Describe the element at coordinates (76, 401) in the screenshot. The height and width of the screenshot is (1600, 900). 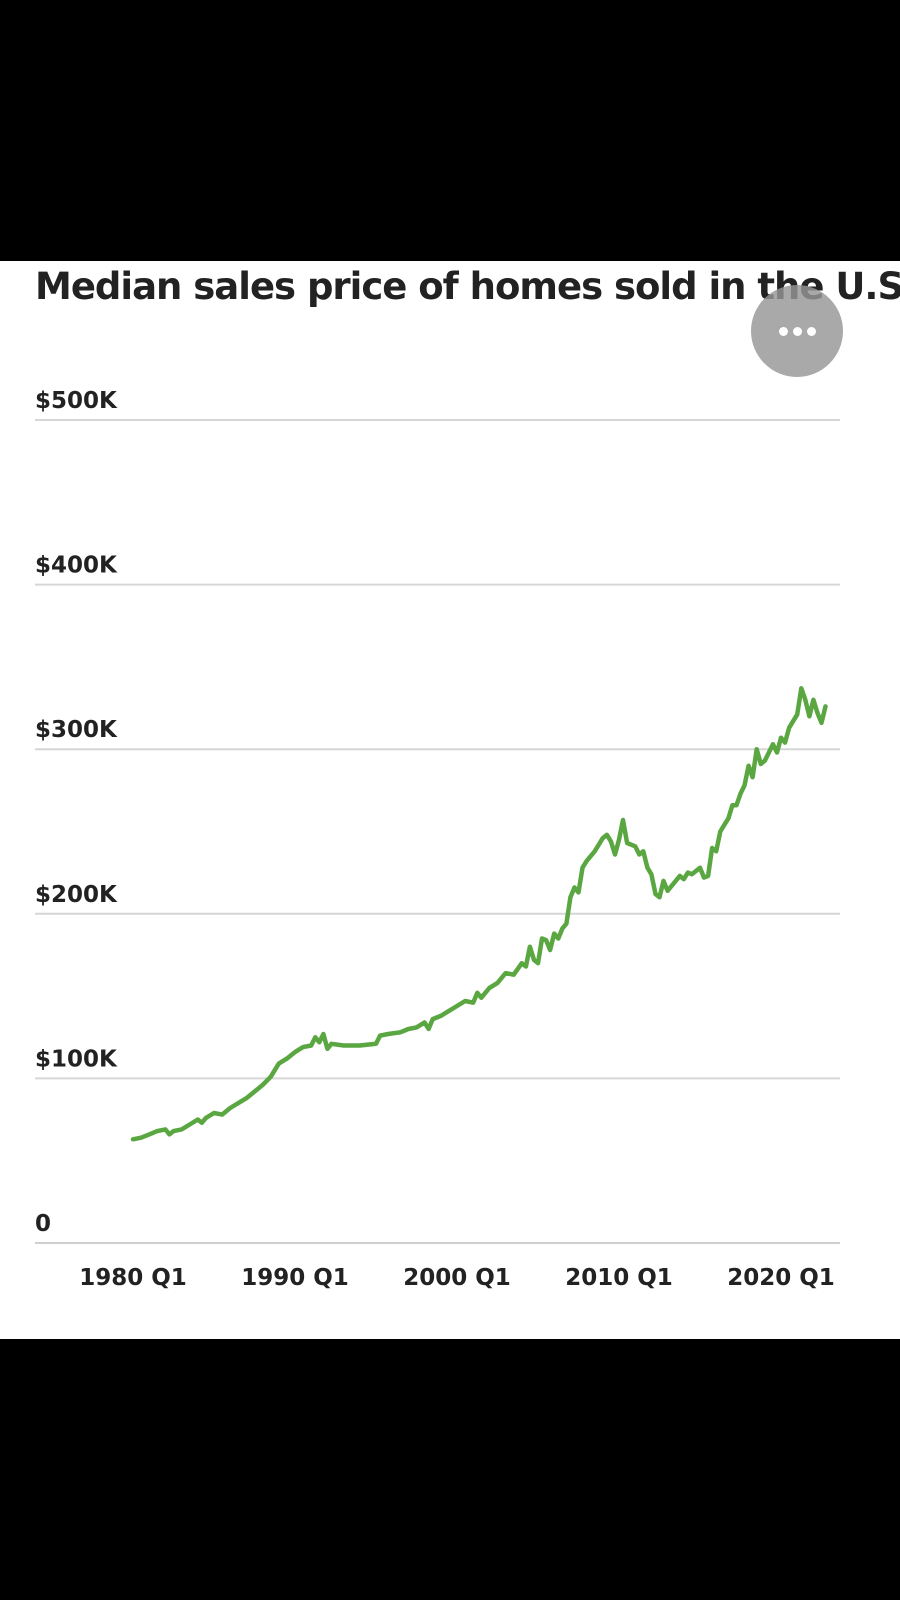
I see `y-tick-label: $500K` at that location.